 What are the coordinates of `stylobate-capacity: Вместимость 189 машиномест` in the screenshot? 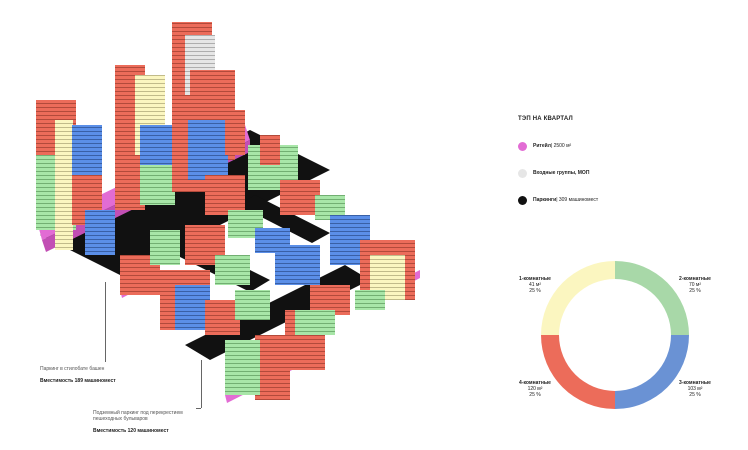 It's located at (78, 381).